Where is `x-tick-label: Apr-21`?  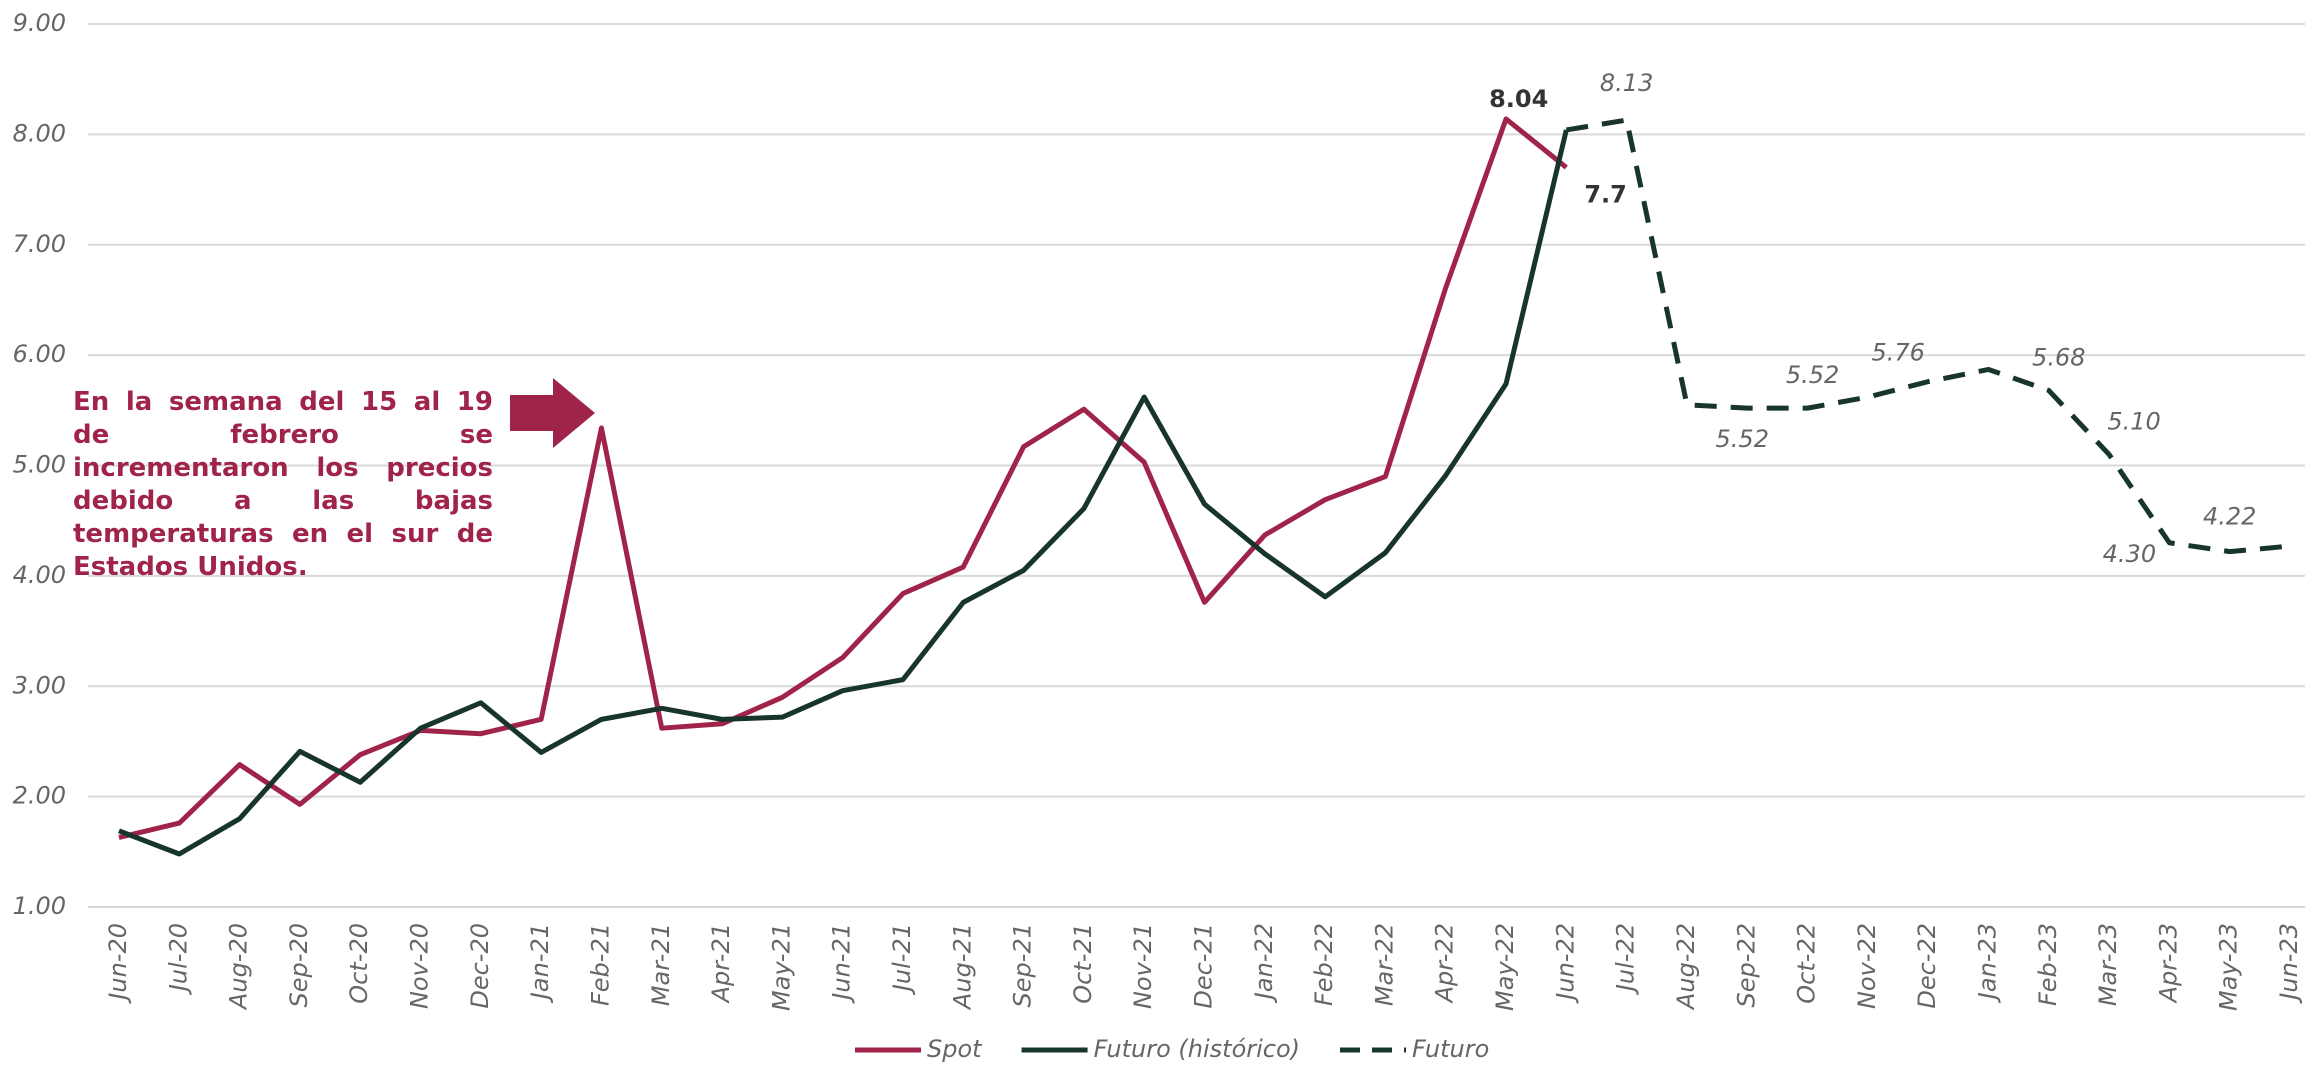 x-tick-label: Apr-21 is located at coordinates (721, 963).